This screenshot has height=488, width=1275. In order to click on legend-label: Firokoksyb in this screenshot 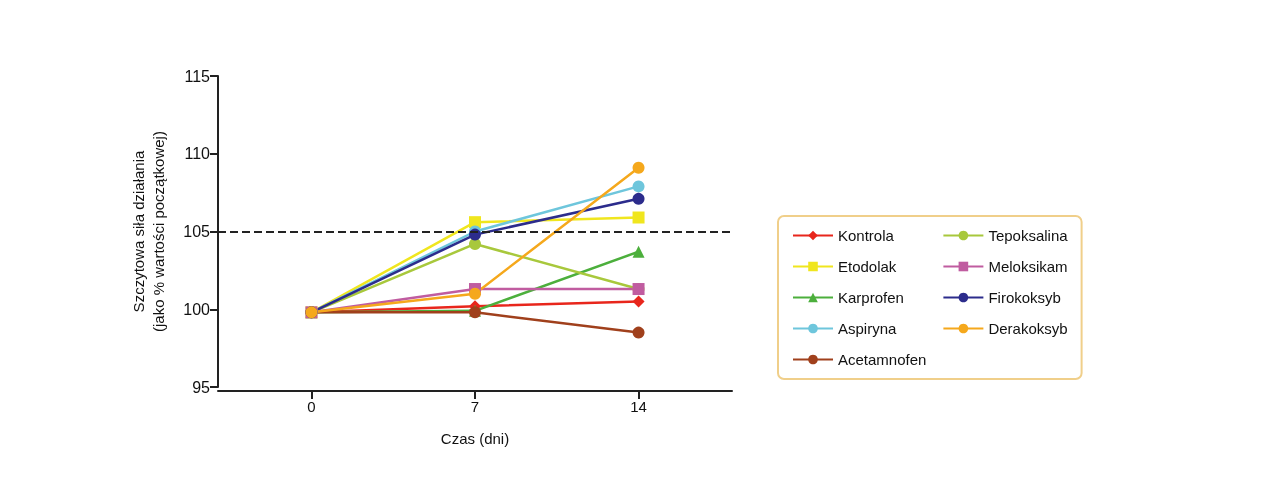, I will do `click(1024, 297)`.